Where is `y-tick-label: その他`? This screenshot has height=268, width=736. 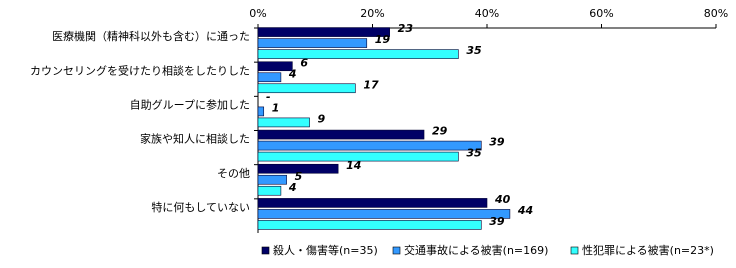 y-tick-label: その他 is located at coordinates (233, 173).